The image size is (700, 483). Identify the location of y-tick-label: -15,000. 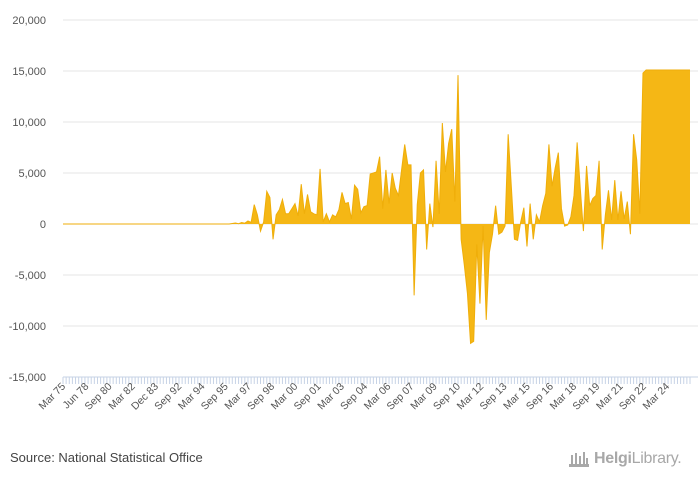
(27, 378).